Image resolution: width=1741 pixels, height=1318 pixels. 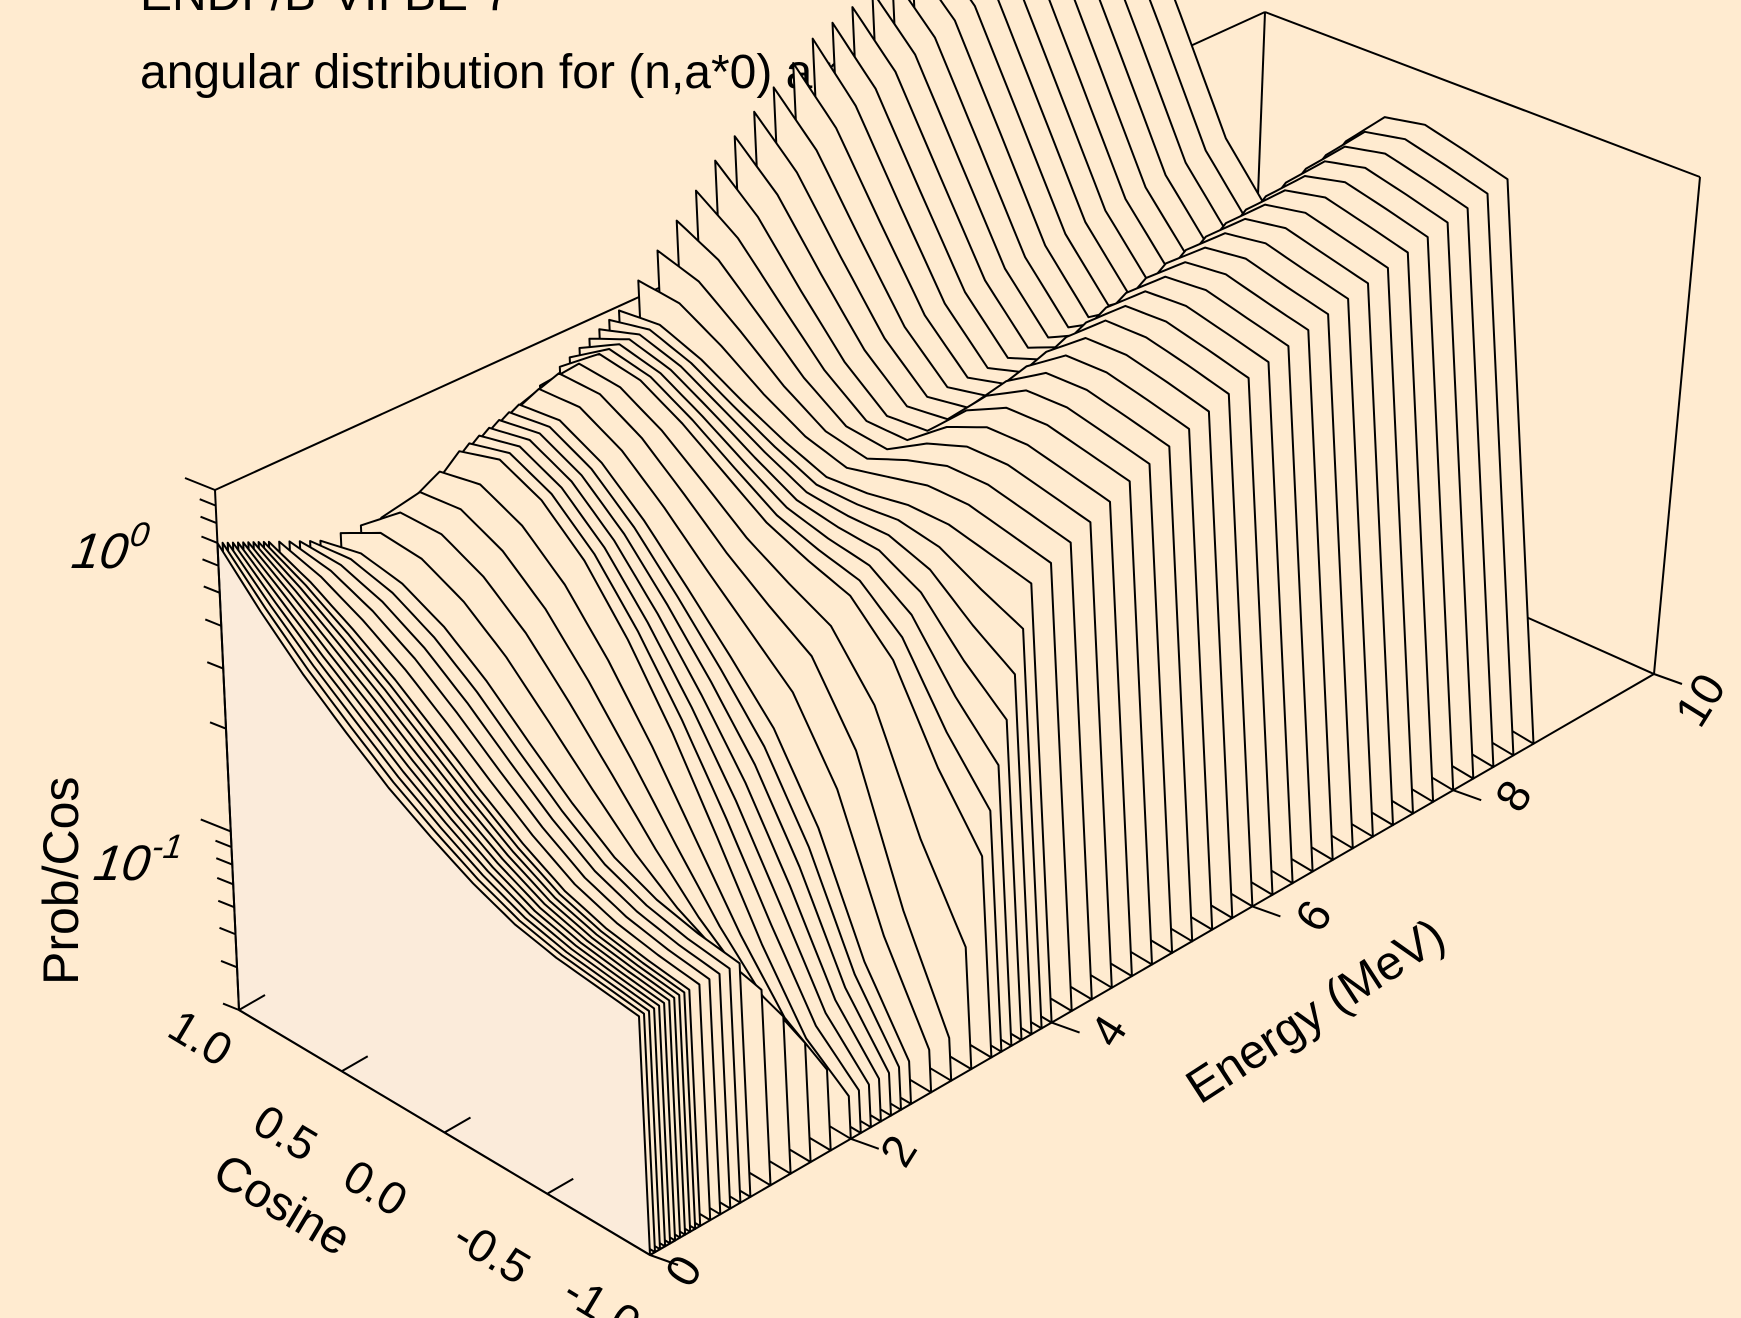 I want to click on z-tick-label-1e-1: 10⁻¹, so click(x=137, y=859).